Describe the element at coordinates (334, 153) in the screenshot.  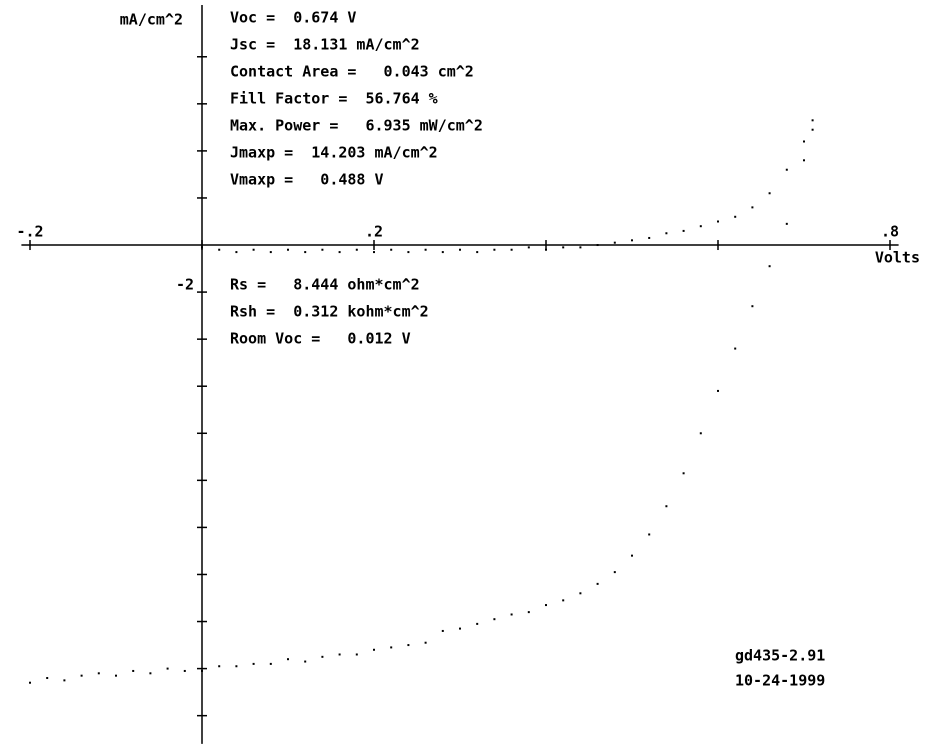
I see `annotation: Jmaxp = 14.203 mA/cm^2` at that location.